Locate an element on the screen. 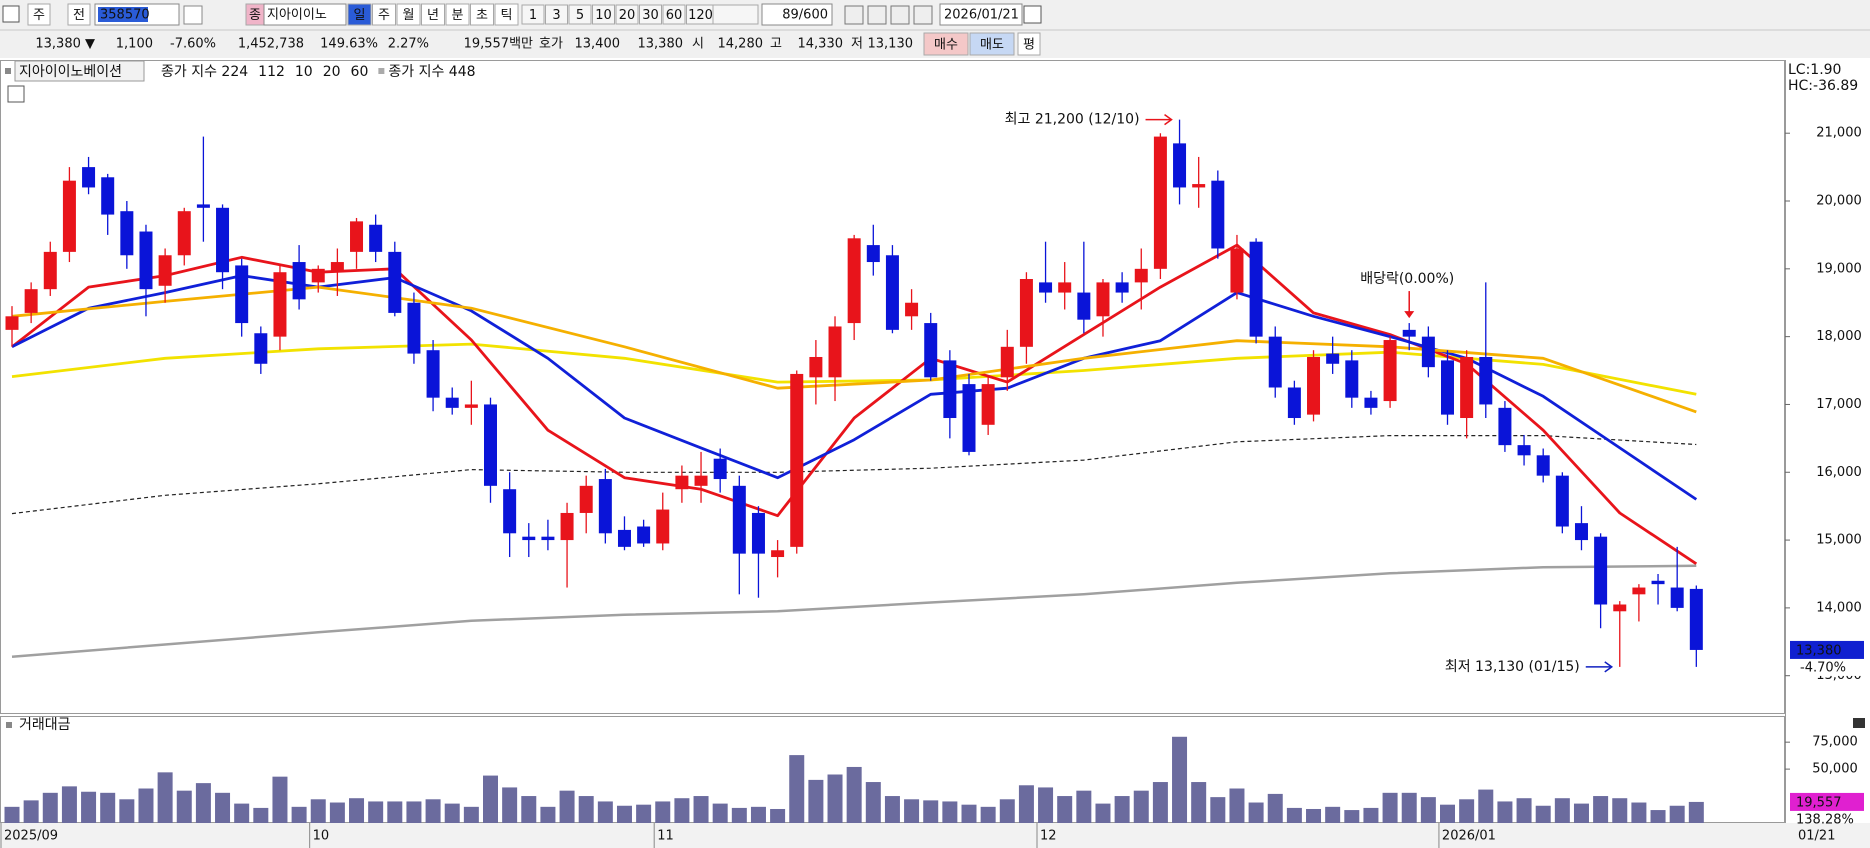  period-button: 초 is located at coordinates (482, 15).